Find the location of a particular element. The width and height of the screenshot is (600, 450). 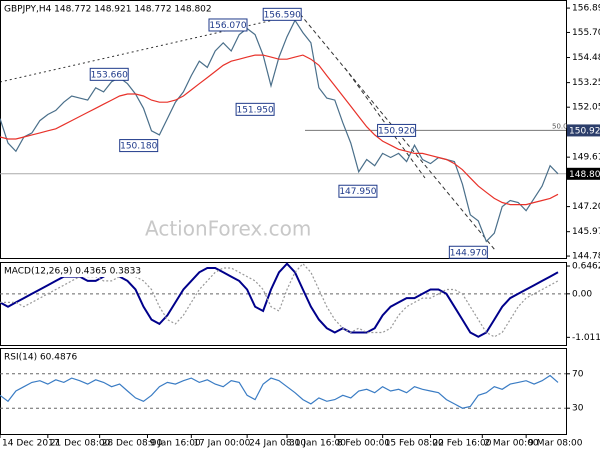

y-tick-label: 149.615 is located at coordinates (586, 158).